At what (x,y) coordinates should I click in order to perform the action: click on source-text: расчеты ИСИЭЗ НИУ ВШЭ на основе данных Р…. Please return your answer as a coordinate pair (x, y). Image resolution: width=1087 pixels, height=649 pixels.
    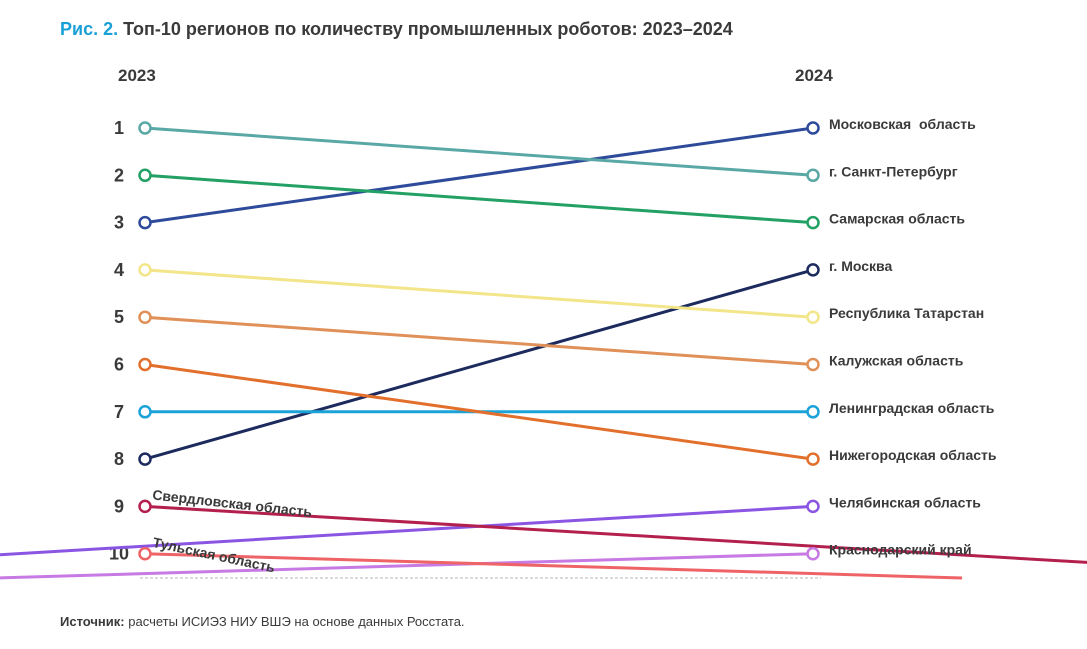
    Looking at the image, I should click on (296, 621).